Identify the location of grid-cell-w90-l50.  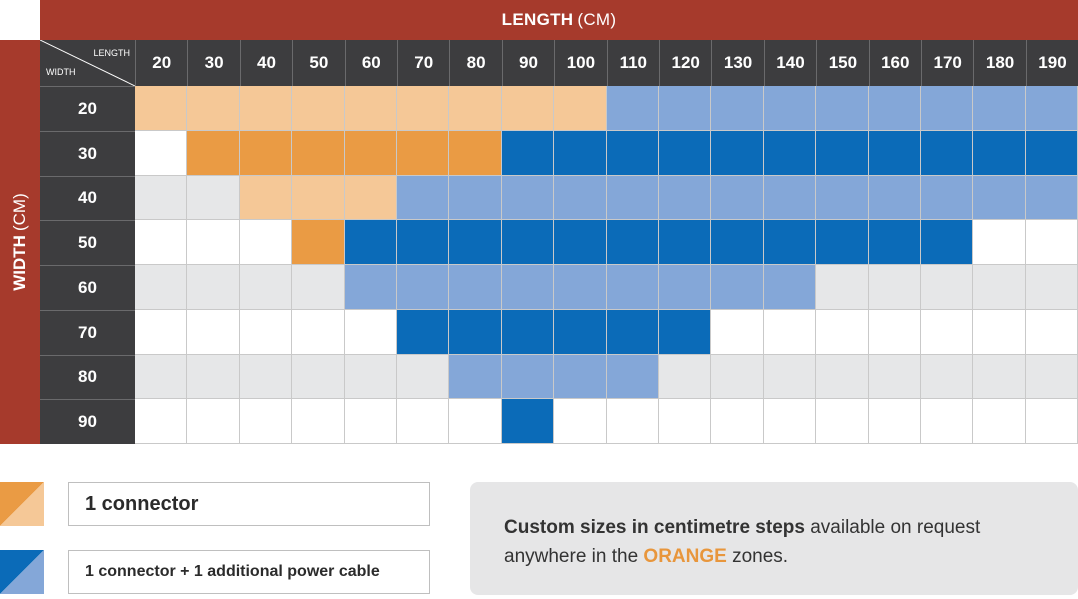
(318, 421).